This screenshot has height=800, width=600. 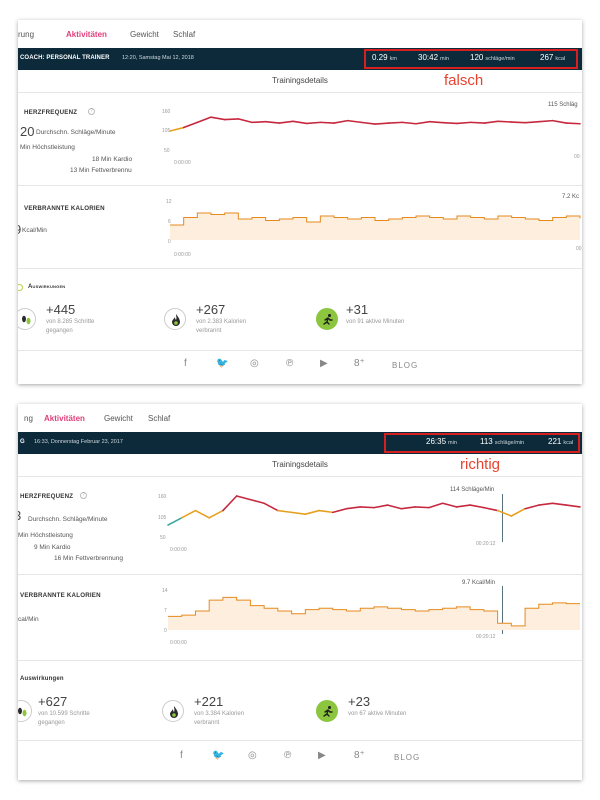 I want to click on activity-date: 16:33, Donnerstag Februar 23, 2017, so click(x=78, y=442).